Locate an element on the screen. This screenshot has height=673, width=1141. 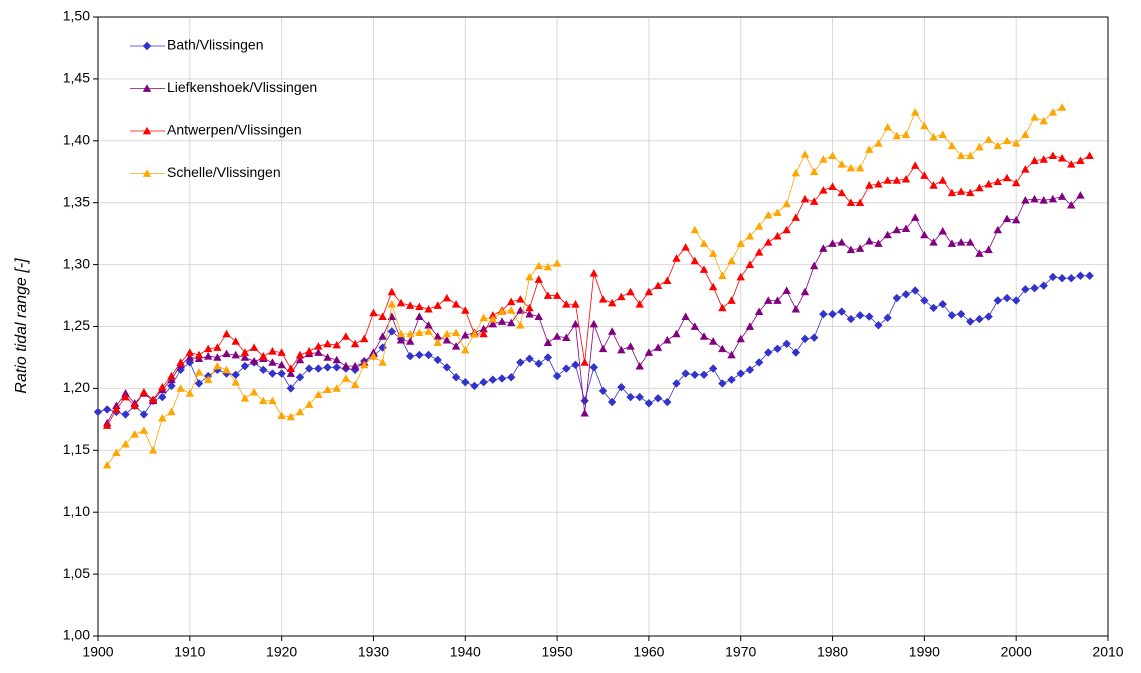
x-tick-label: 2000 is located at coordinates (1016, 652).